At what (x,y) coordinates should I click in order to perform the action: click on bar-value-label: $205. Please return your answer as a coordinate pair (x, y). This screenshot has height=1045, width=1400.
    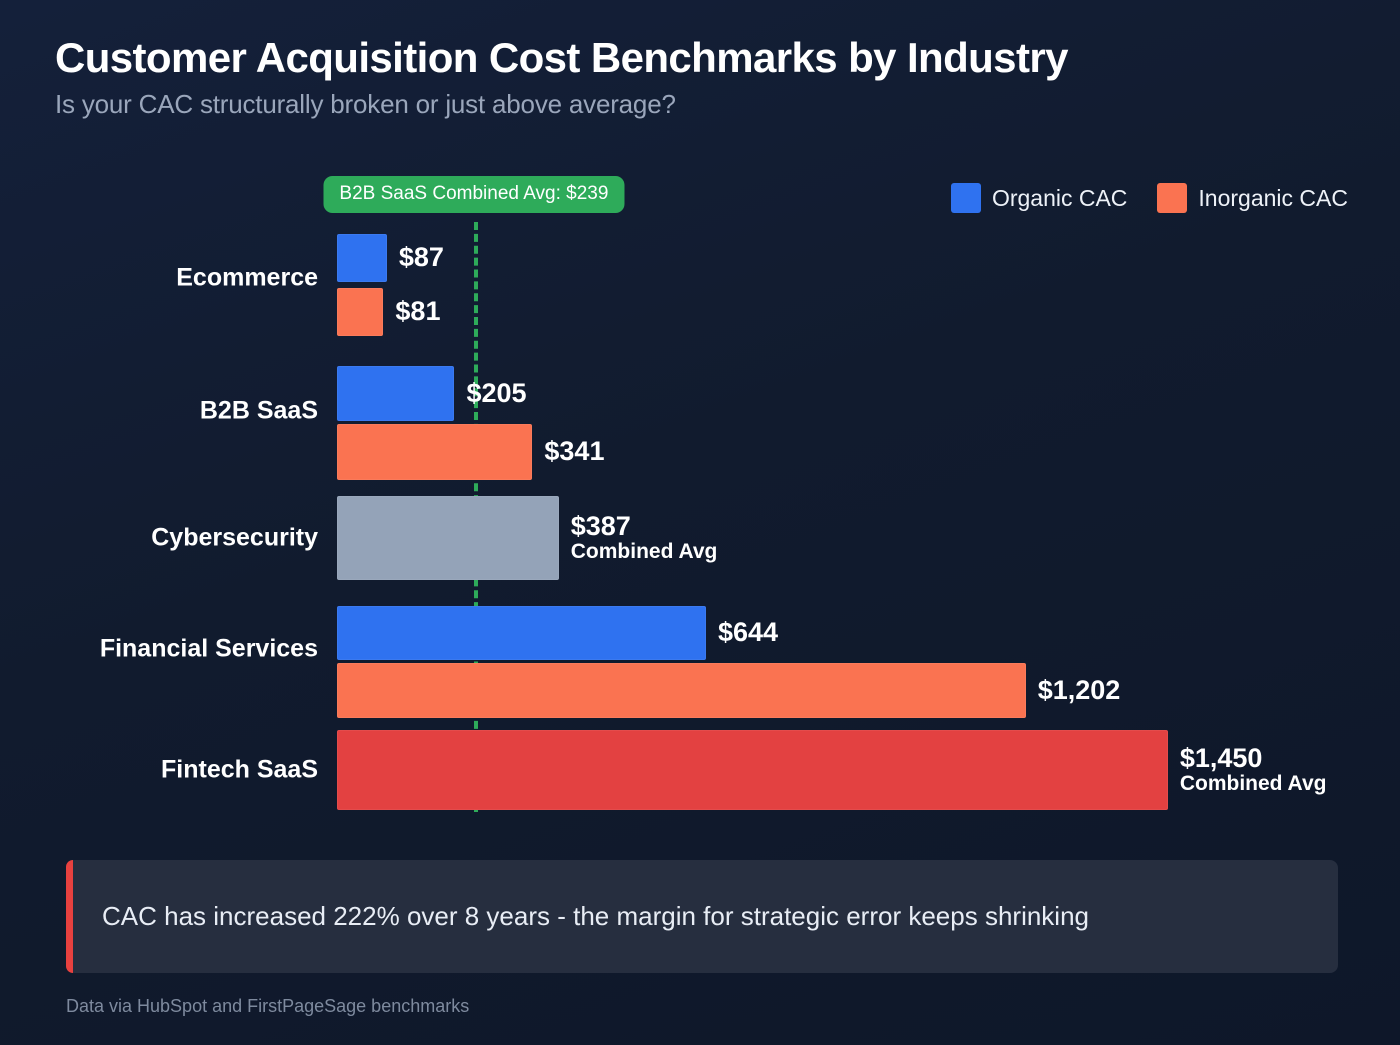
    Looking at the image, I should click on (496, 392).